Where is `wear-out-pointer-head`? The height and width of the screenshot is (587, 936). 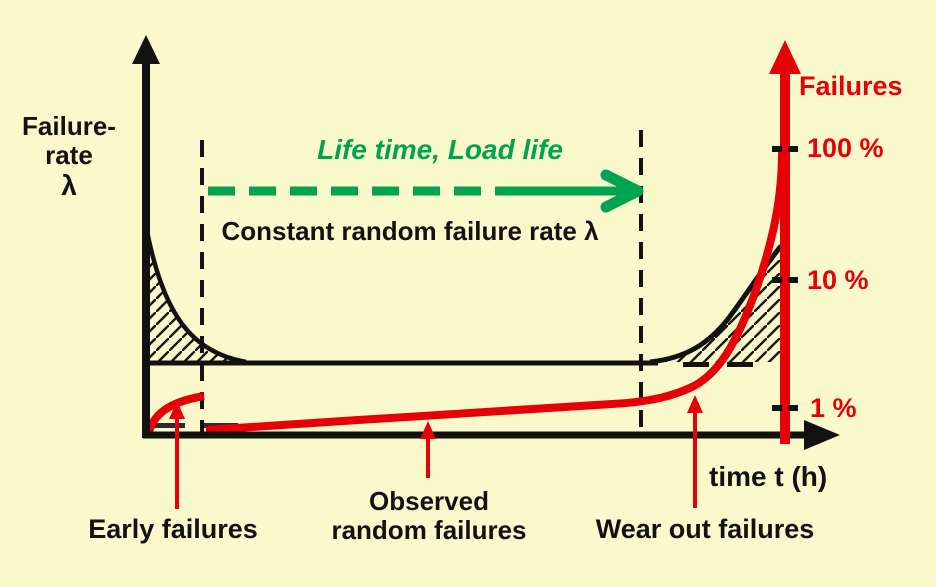 wear-out-pointer-head is located at coordinates (695, 404).